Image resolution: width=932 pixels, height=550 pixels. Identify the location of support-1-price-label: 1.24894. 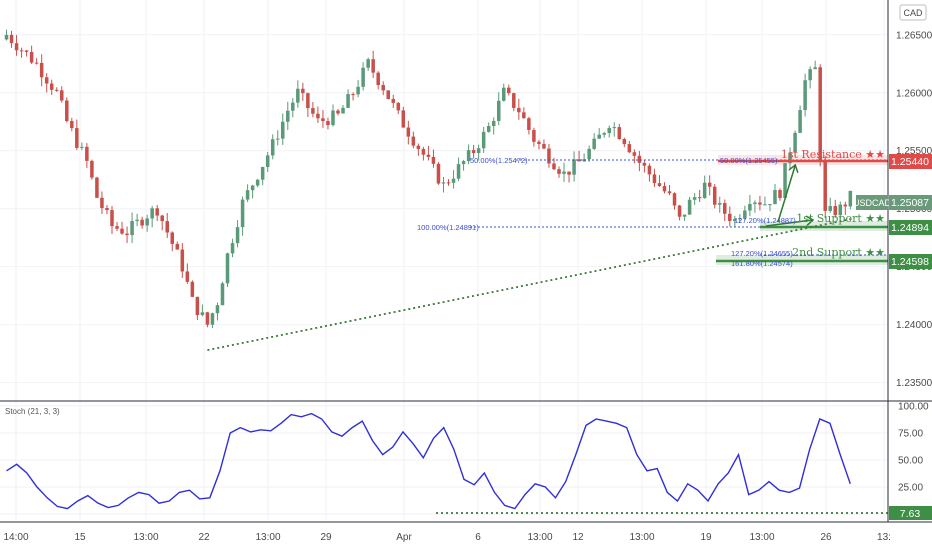
(910, 228).